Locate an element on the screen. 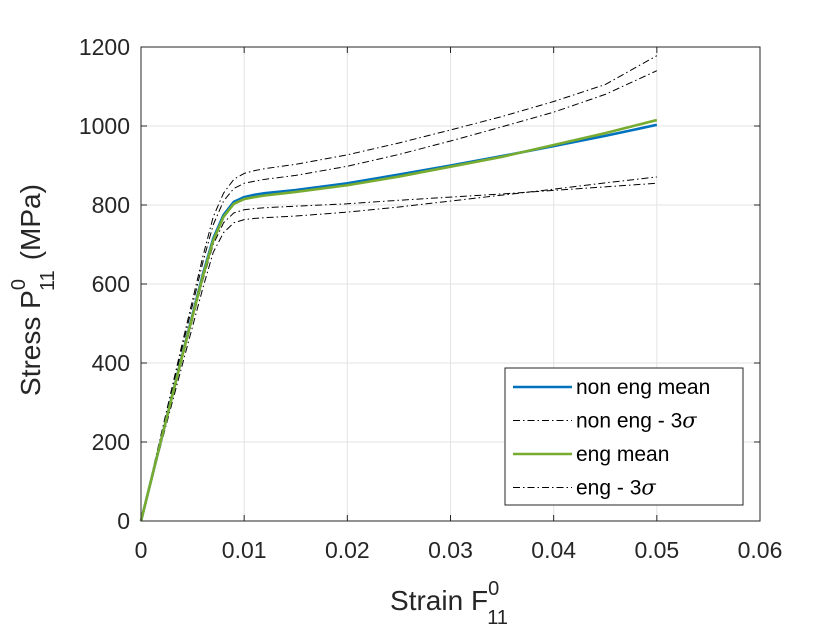  legend-entry-text: eng mean is located at coordinates (622, 454).